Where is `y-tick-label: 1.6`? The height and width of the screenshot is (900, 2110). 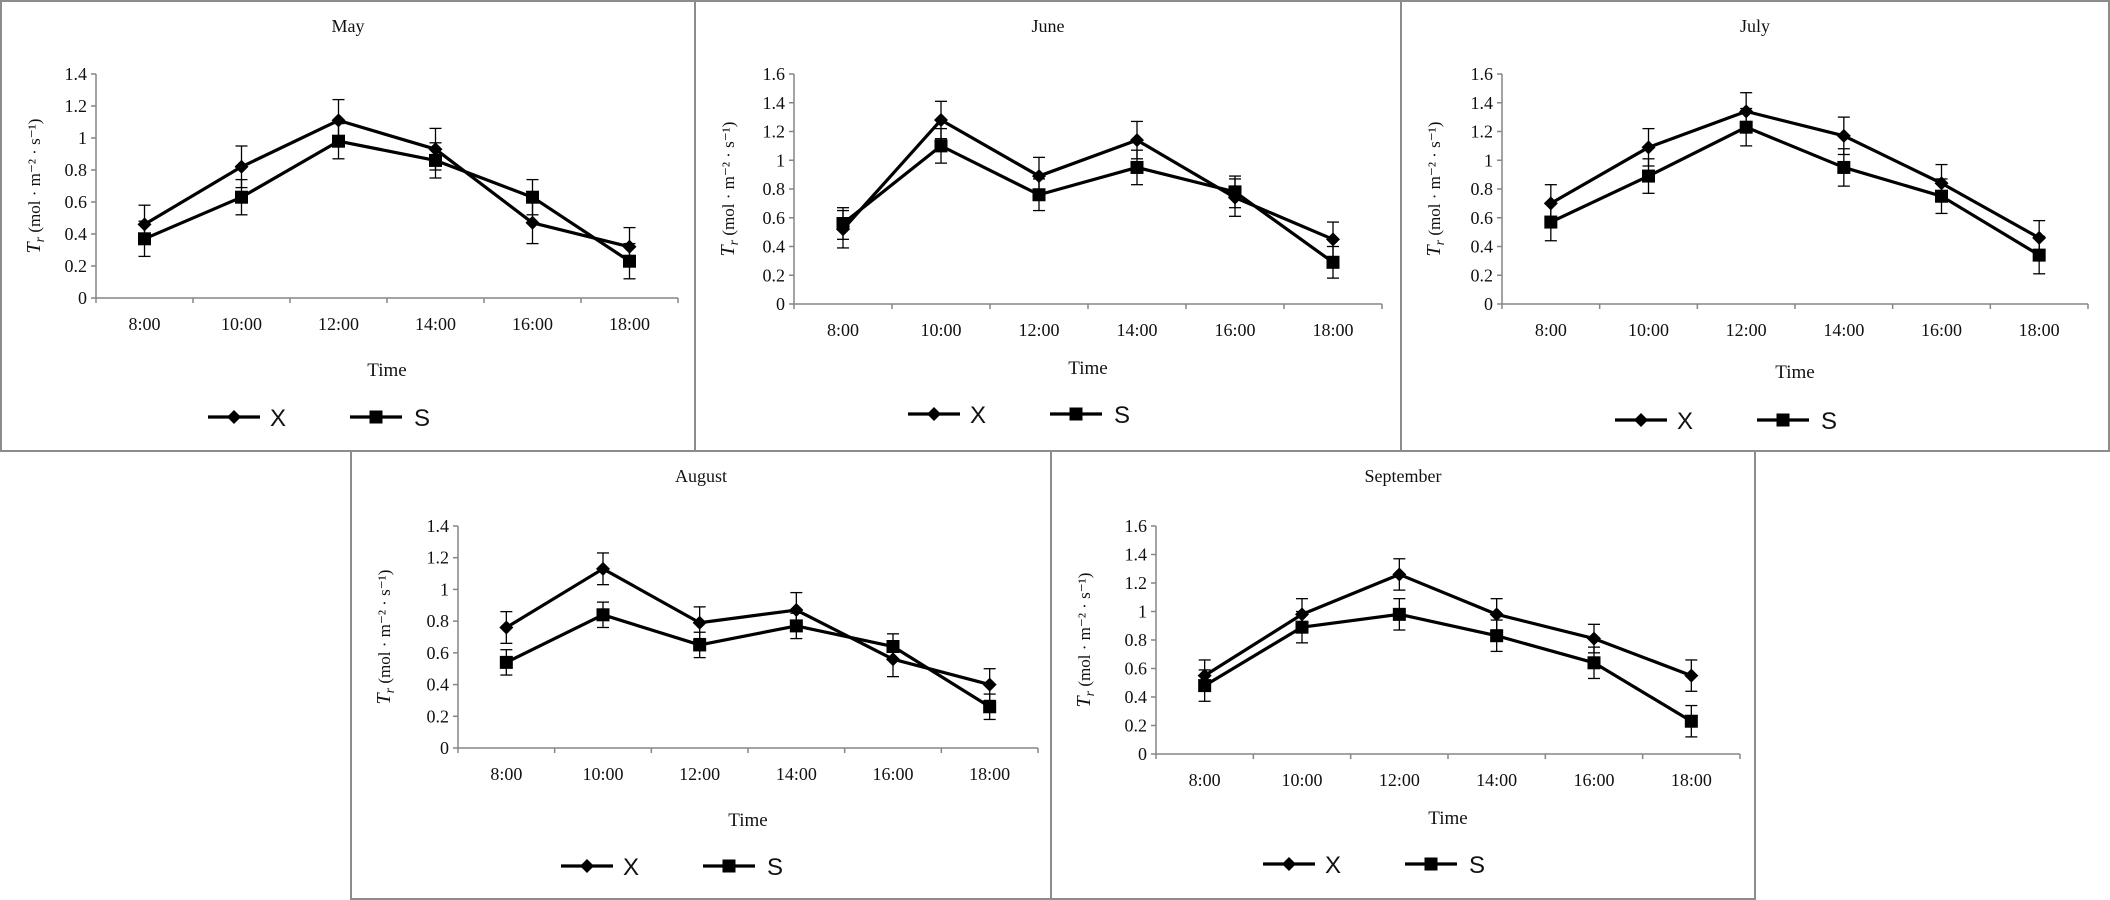
y-tick-label: 1.6 is located at coordinates (774, 74).